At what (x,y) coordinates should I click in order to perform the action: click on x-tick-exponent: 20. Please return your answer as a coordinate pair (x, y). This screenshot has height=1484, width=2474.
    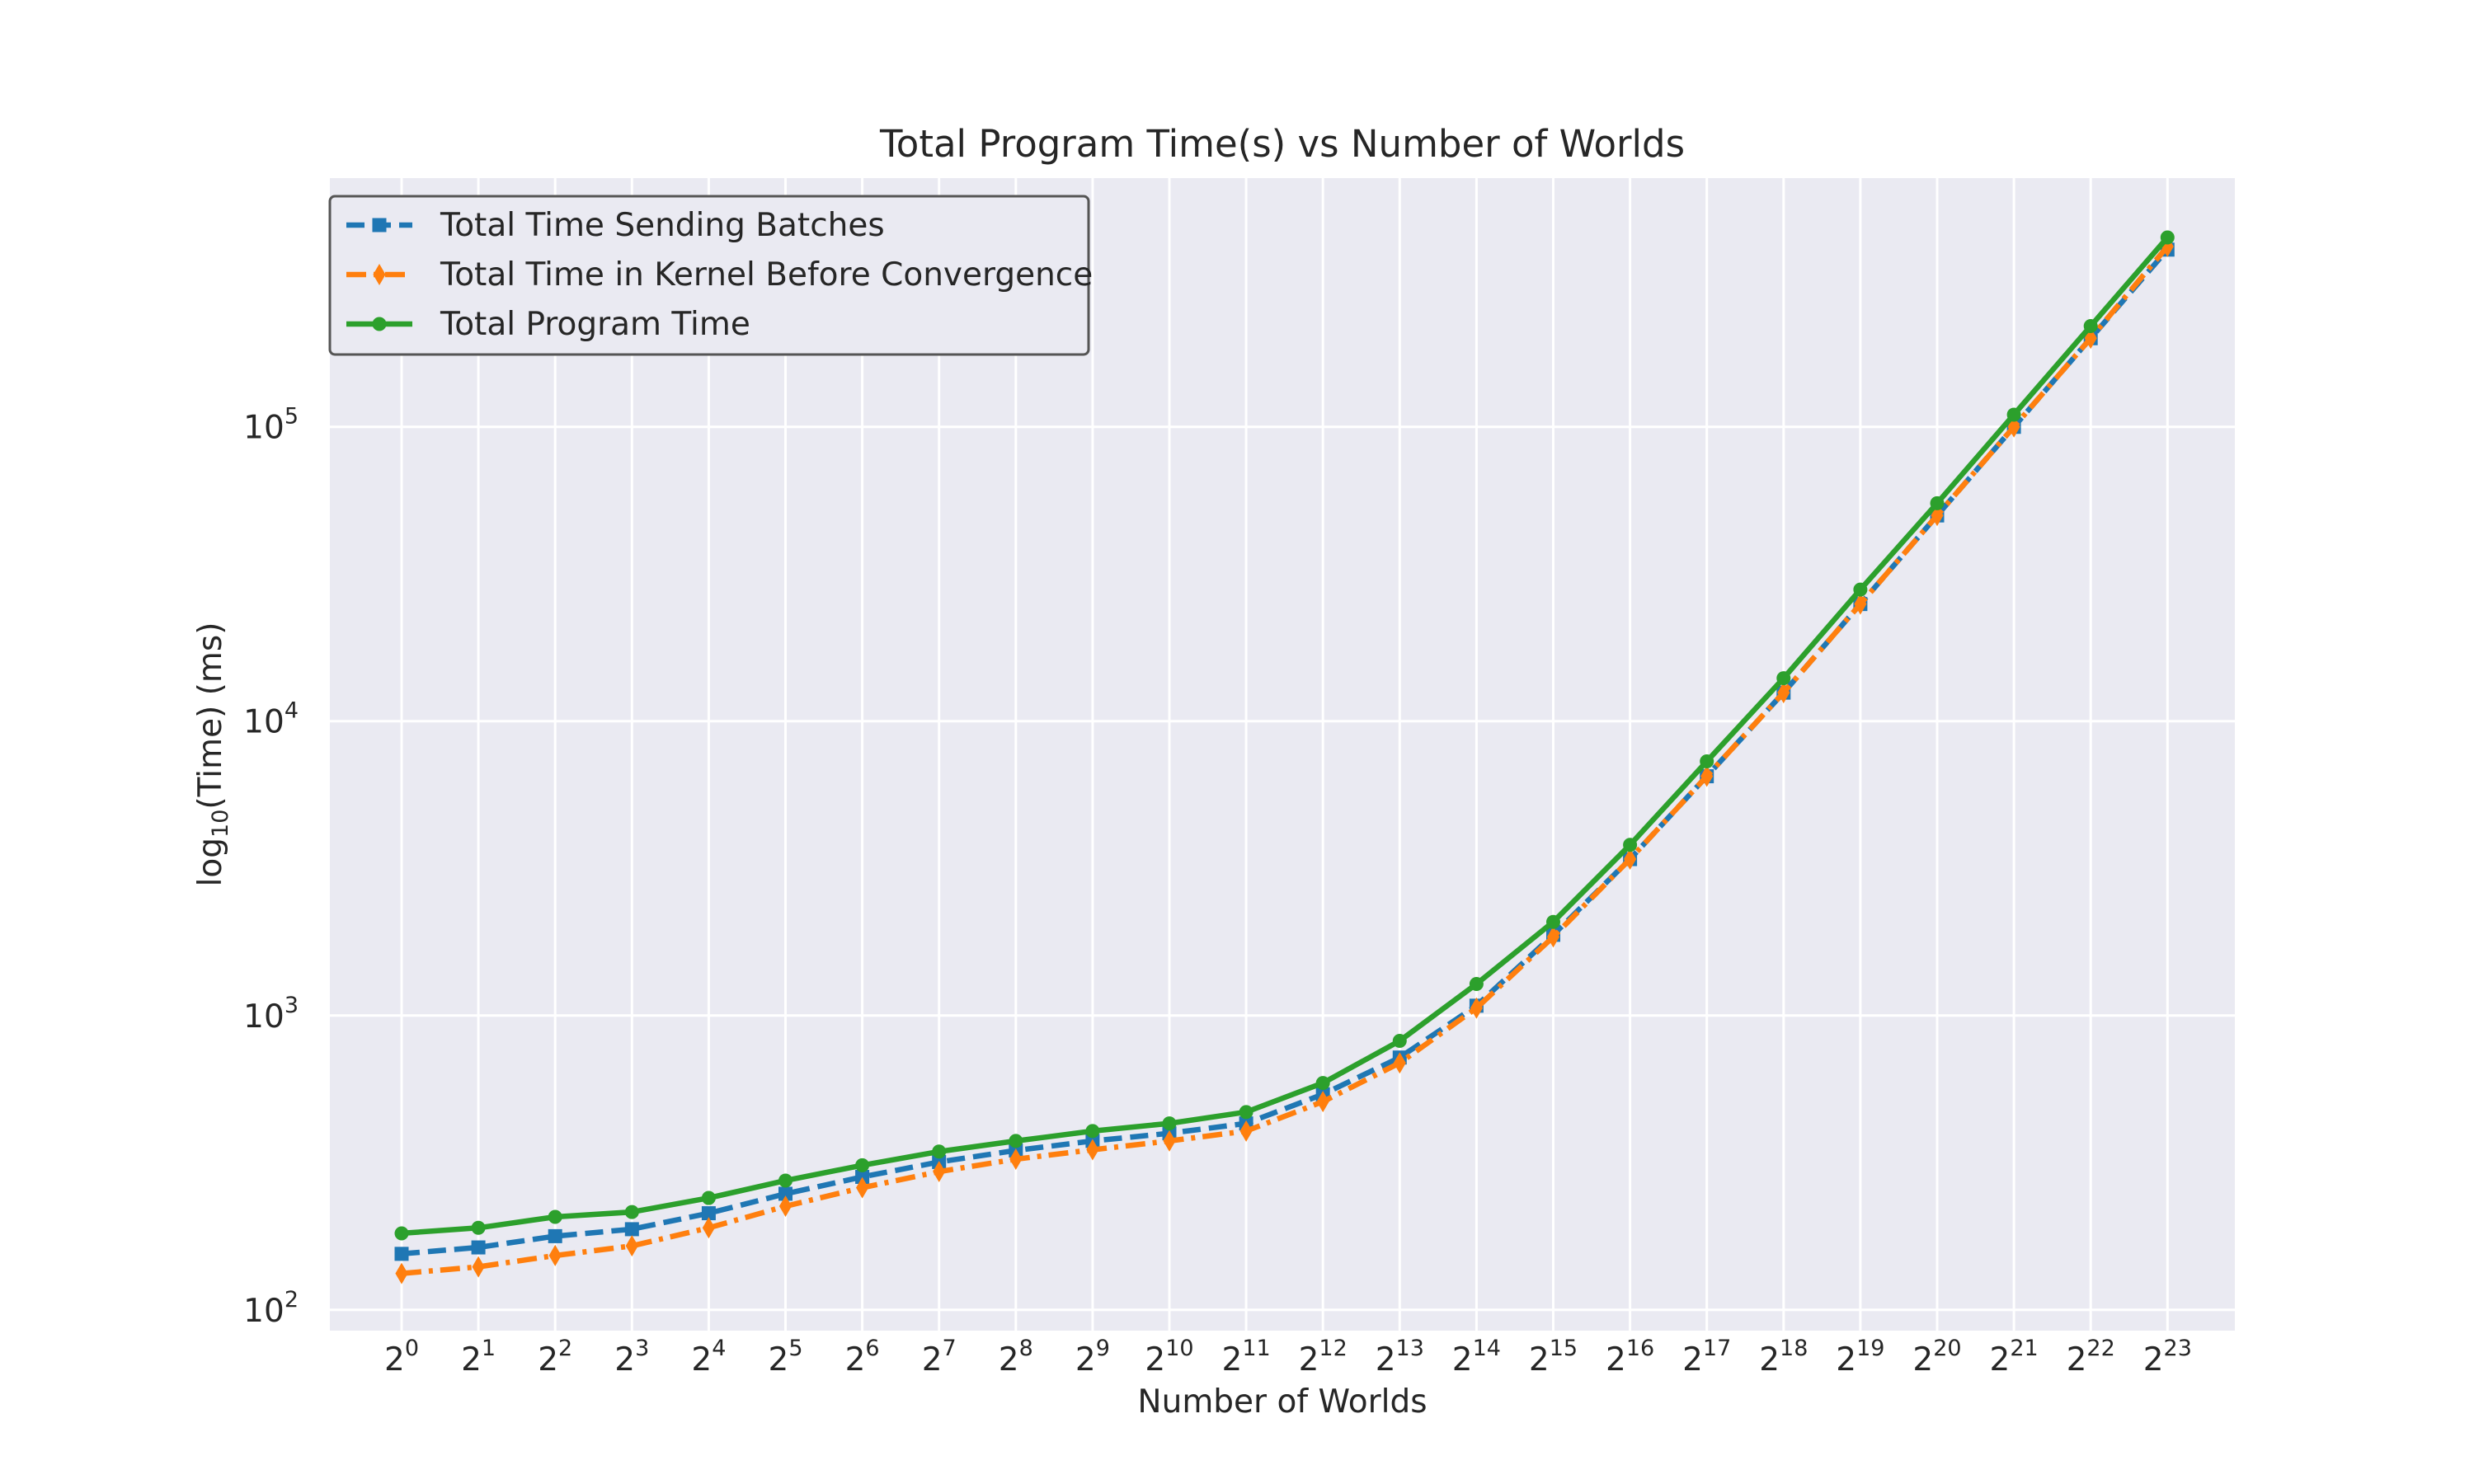
    Looking at the image, I should click on (1947, 1348).